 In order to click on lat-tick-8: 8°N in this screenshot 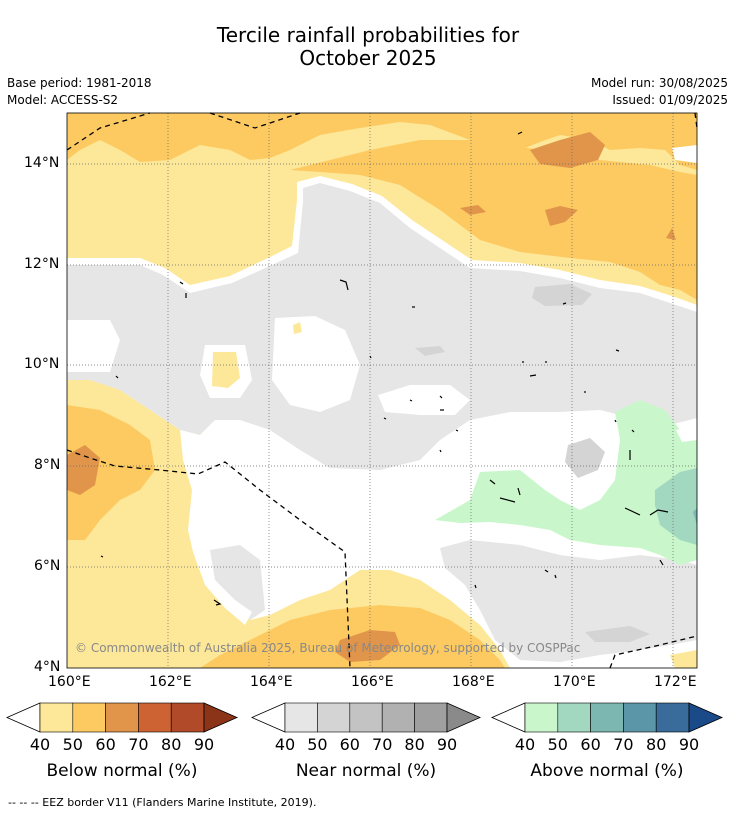, I will do `click(47, 465)`.